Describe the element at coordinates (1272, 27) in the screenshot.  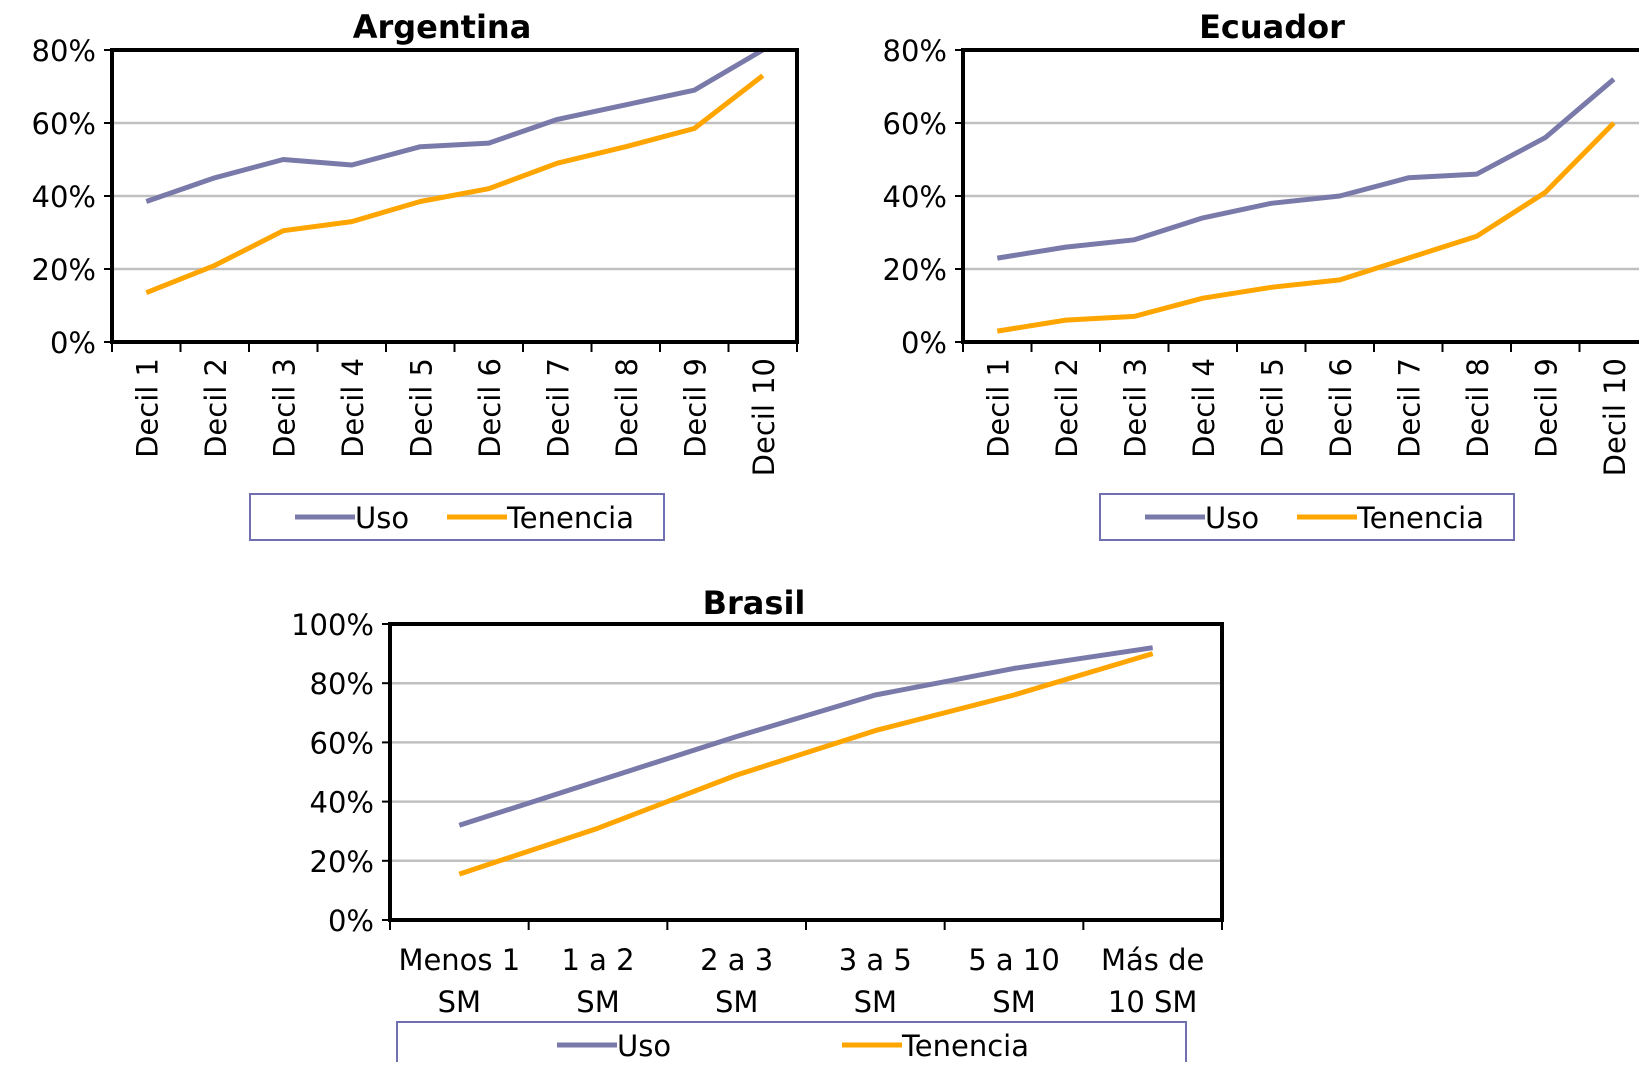
I see `chart-title: Ecuador` at that location.